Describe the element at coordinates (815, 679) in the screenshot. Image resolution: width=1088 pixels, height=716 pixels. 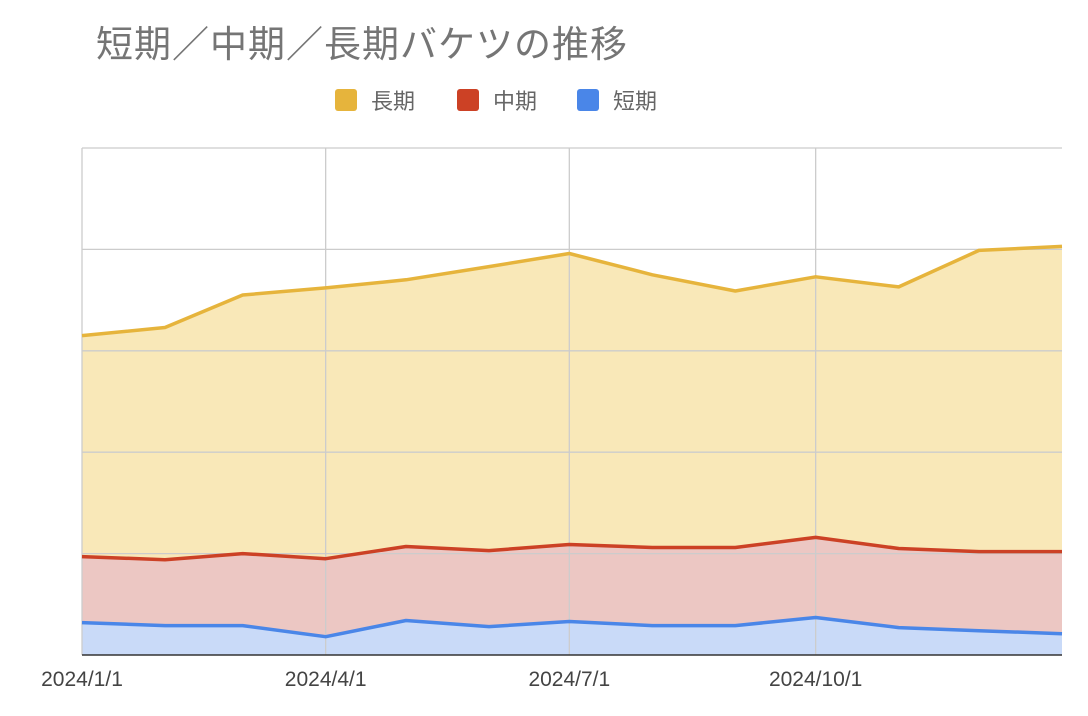
I see `x-tick-label-3: 2024/10/1` at that location.